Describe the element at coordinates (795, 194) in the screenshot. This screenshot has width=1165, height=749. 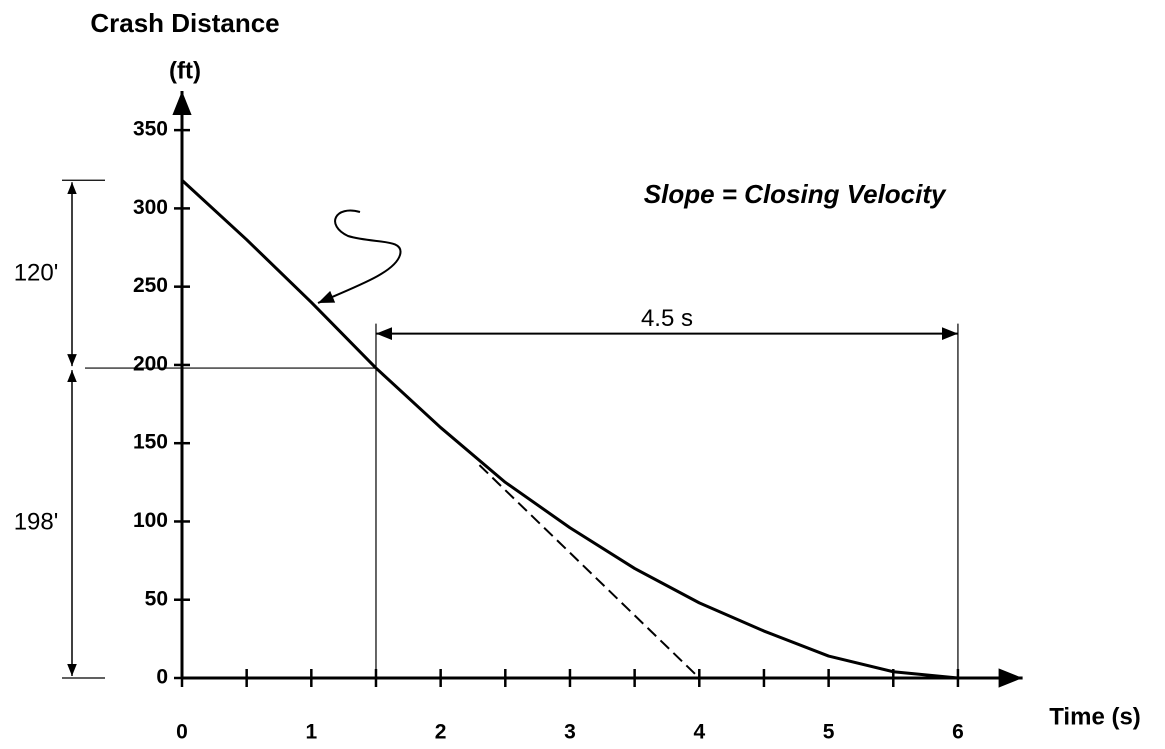
I see `annotation: Slope = Closing Velocity` at that location.